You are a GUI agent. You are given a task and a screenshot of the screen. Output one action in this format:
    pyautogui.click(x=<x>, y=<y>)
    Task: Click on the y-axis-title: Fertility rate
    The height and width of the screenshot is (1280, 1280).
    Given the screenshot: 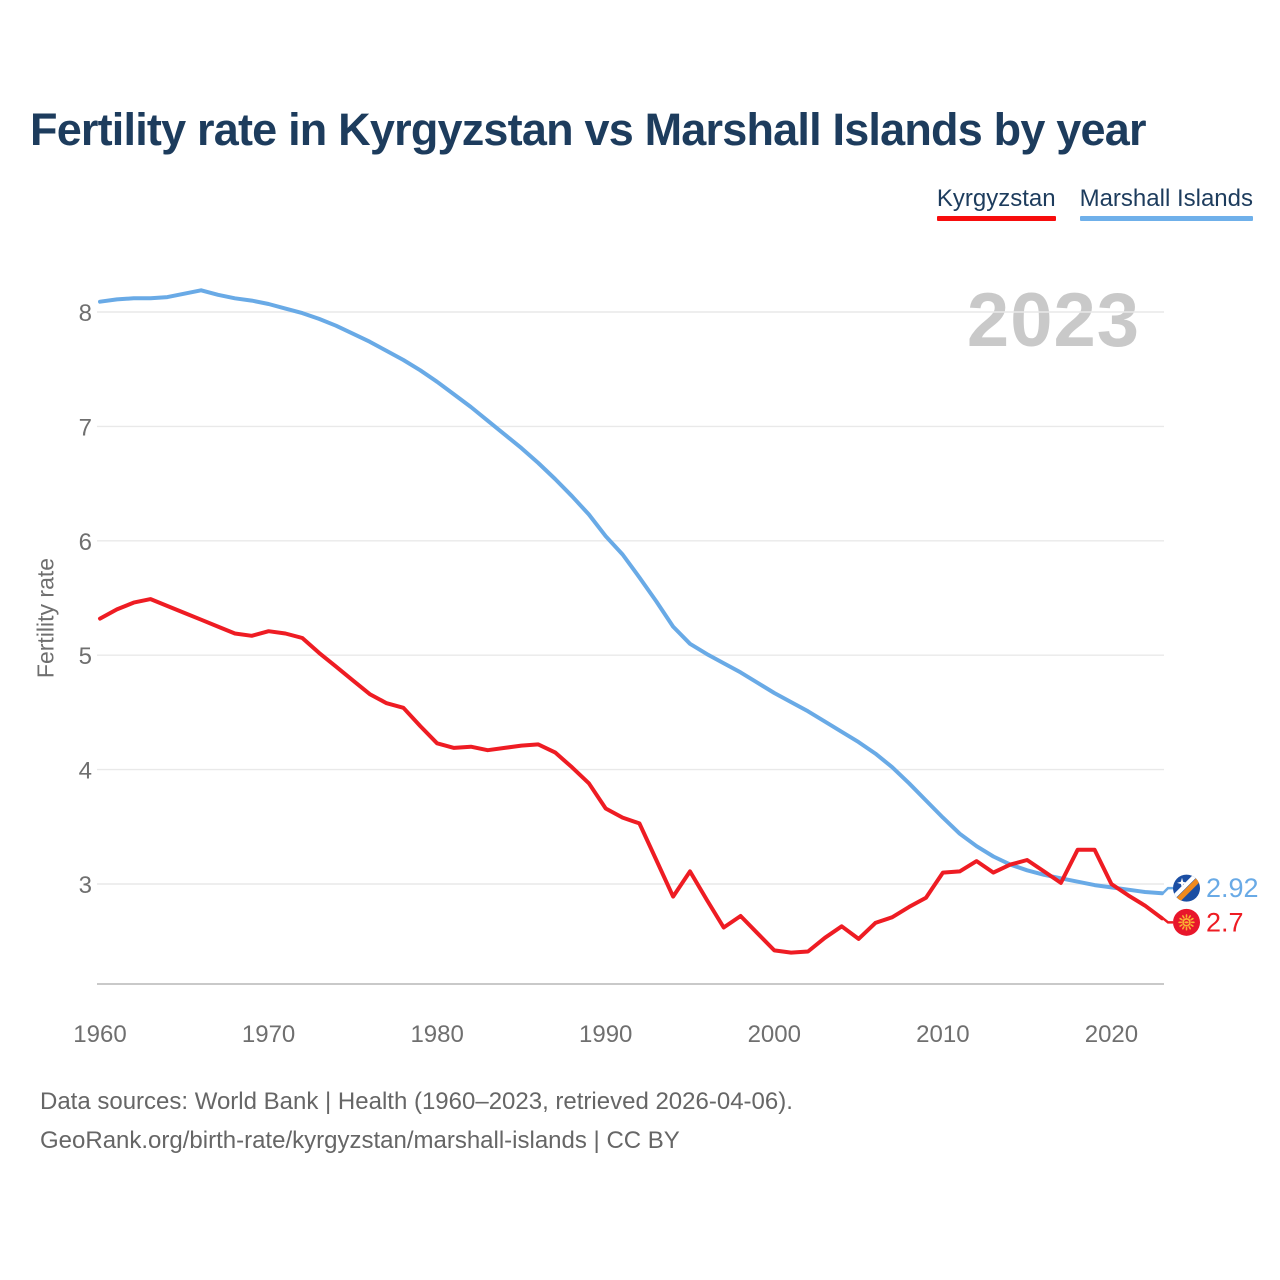 What is the action you would take?
    pyautogui.click(x=45, y=618)
    